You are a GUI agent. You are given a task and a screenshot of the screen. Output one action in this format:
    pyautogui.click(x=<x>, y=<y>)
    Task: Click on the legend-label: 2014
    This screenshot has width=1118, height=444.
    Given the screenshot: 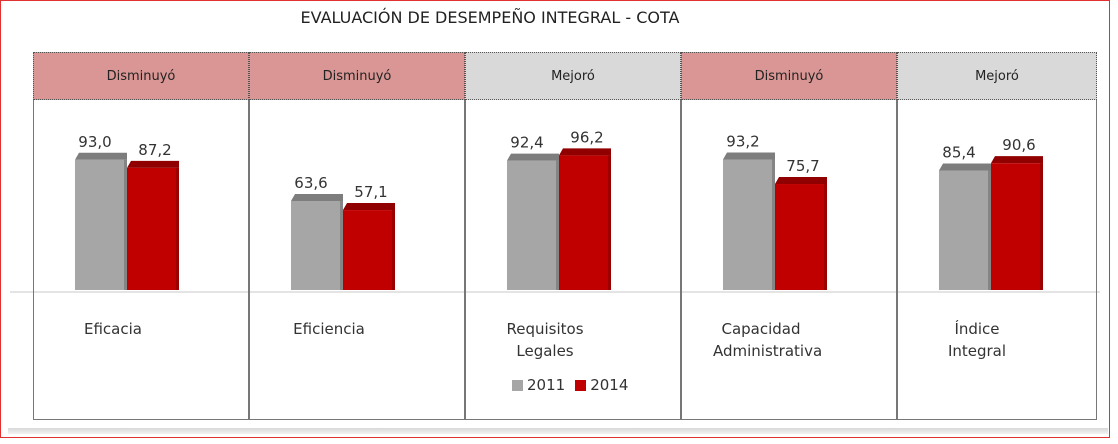 What is the action you would take?
    pyautogui.click(x=609, y=385)
    